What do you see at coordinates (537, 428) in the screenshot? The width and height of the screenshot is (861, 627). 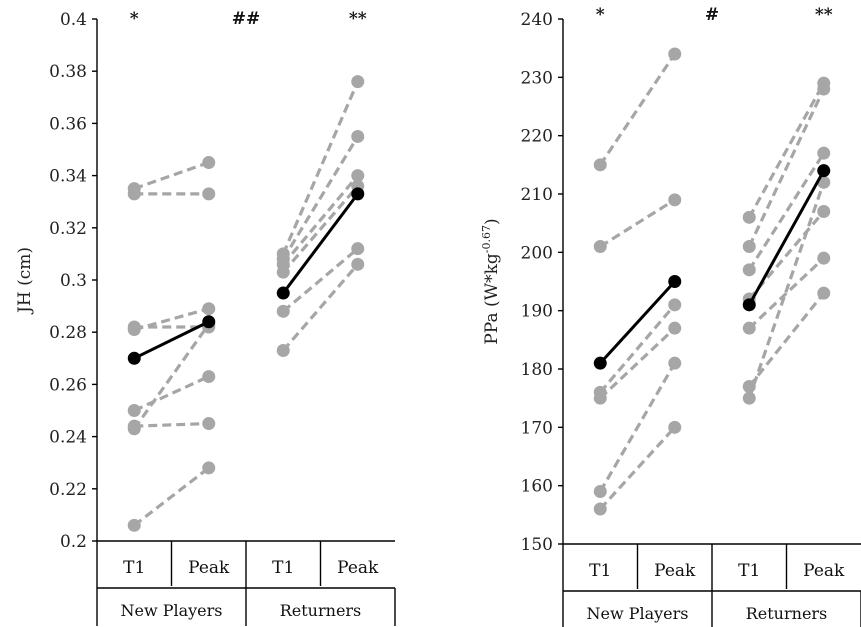 I see `y-tick-label: 170` at bounding box center [537, 428].